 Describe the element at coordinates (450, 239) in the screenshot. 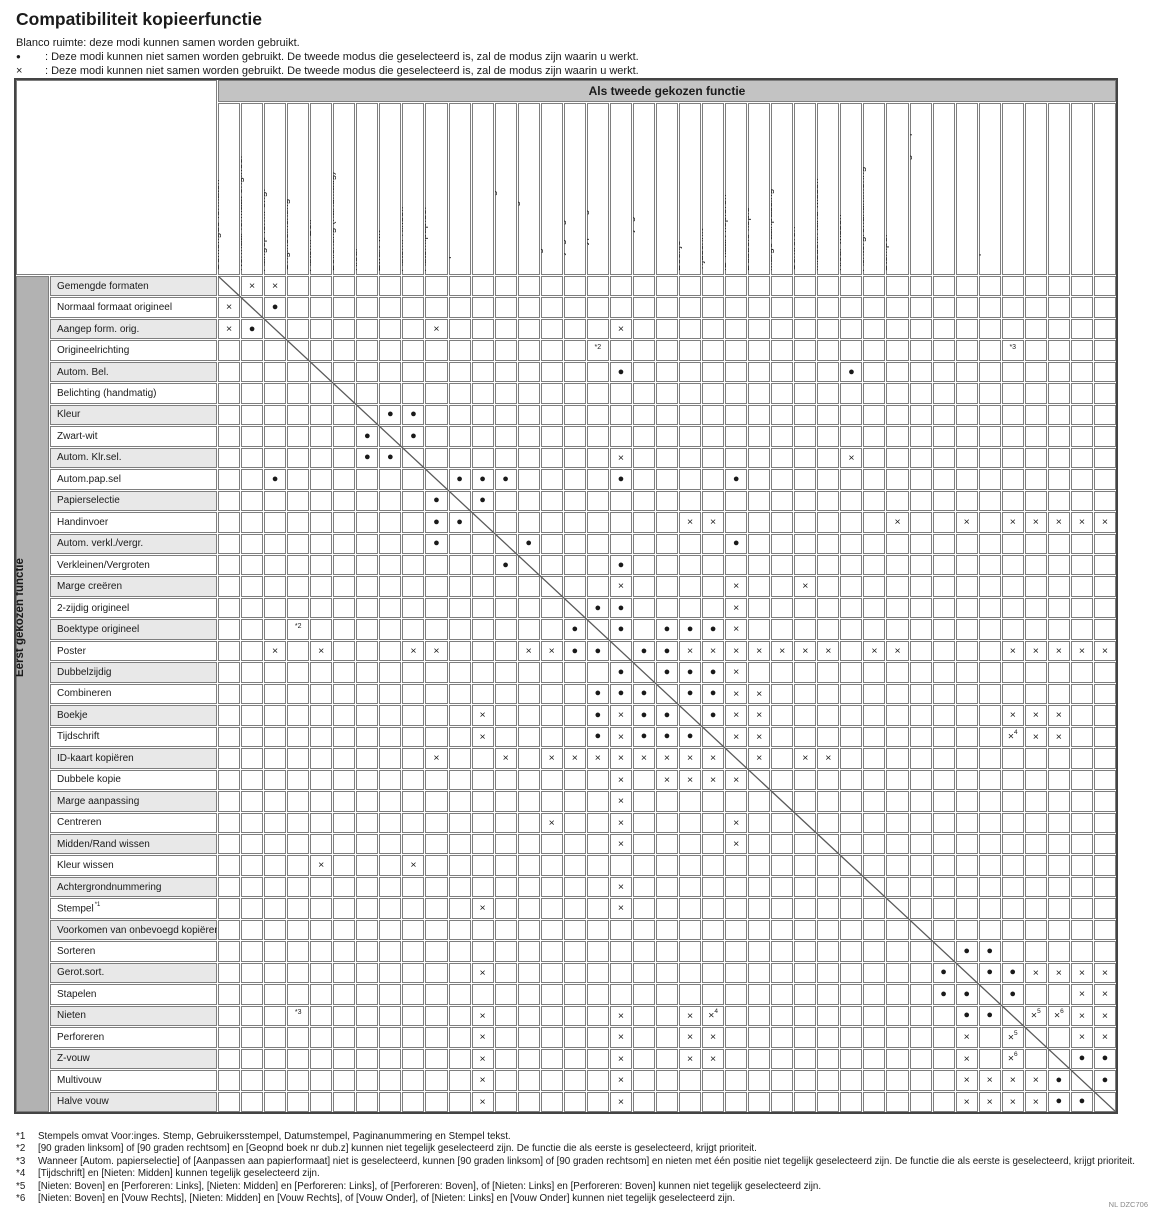

I see `column-header-label: Papierselectie` at that location.